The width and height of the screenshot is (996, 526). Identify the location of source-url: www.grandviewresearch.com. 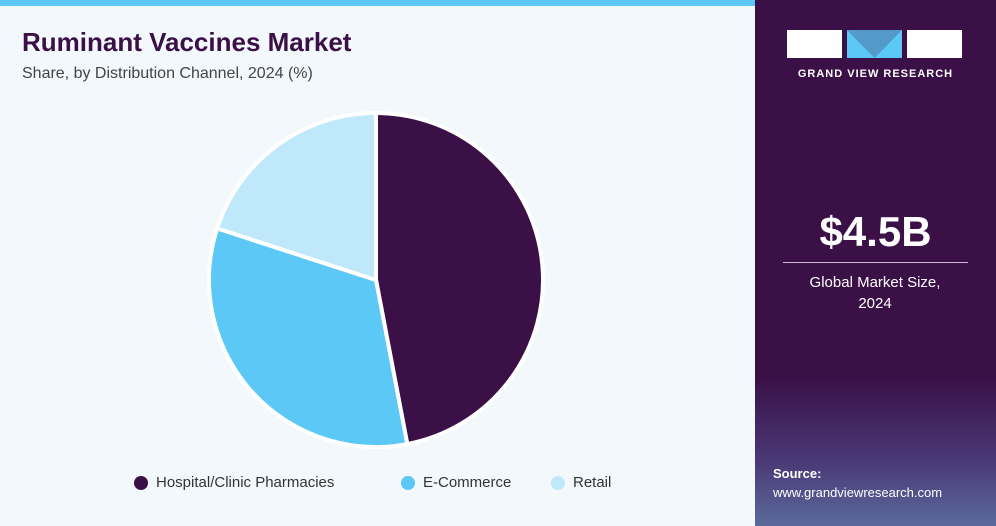
(858, 492).